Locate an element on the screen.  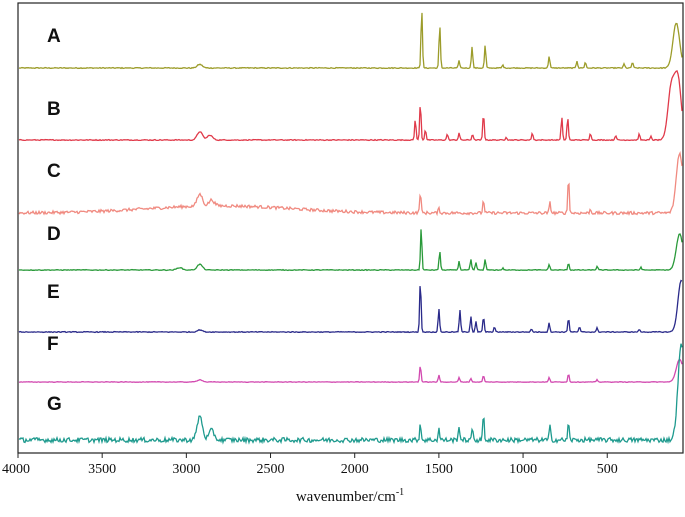
x-tick-label: 500 is located at coordinates (607, 469).